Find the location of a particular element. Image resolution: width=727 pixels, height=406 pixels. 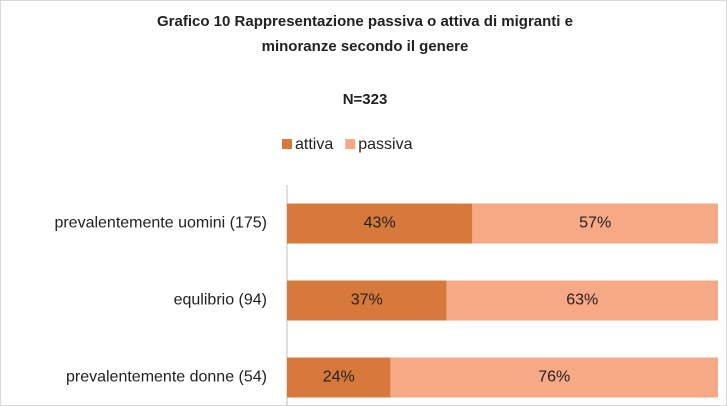

data-label: 24% is located at coordinates (339, 377).